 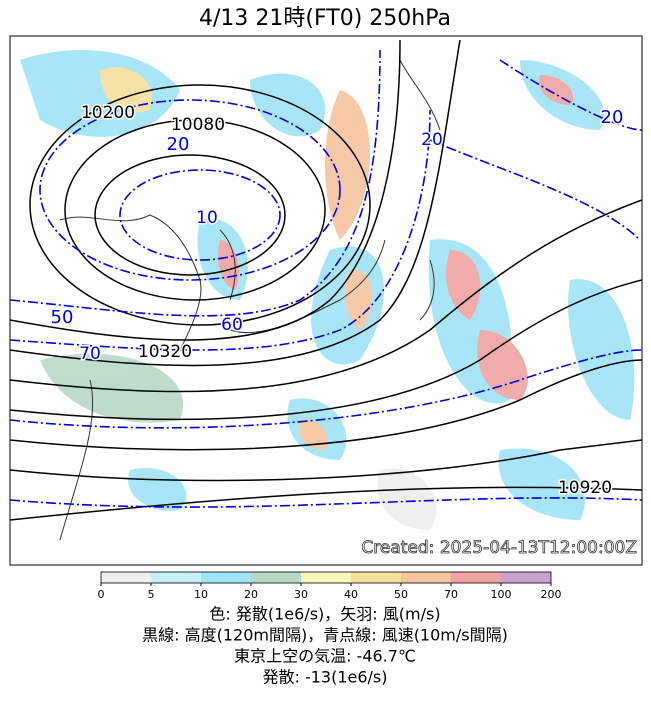 I want to click on colorbar-tick-label: 200, so click(x=551, y=594).